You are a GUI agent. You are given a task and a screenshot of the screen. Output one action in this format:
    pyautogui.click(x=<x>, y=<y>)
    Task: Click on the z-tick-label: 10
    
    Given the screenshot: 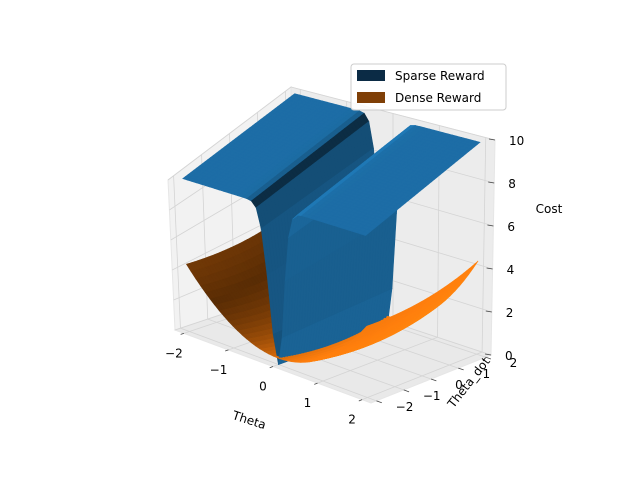 What is the action you would take?
    pyautogui.click(x=516, y=141)
    